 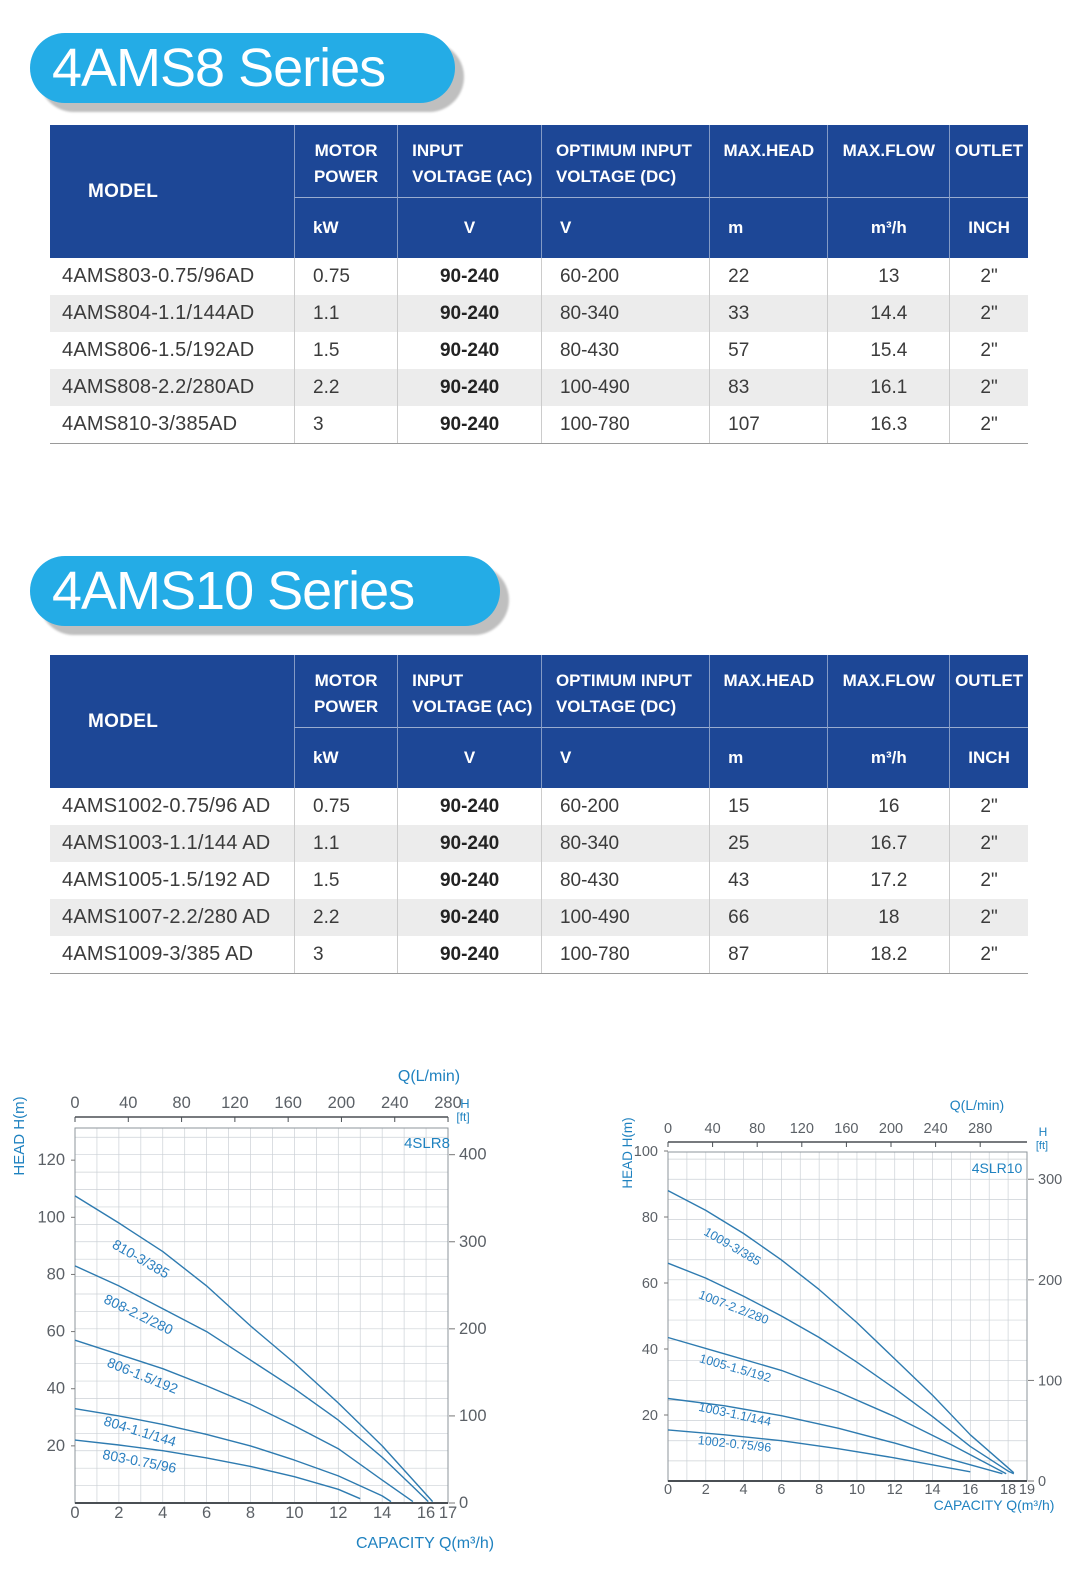 What do you see at coordinates (734, 1414) in the screenshot?
I see `curve-label: 1003-1.1/144` at bounding box center [734, 1414].